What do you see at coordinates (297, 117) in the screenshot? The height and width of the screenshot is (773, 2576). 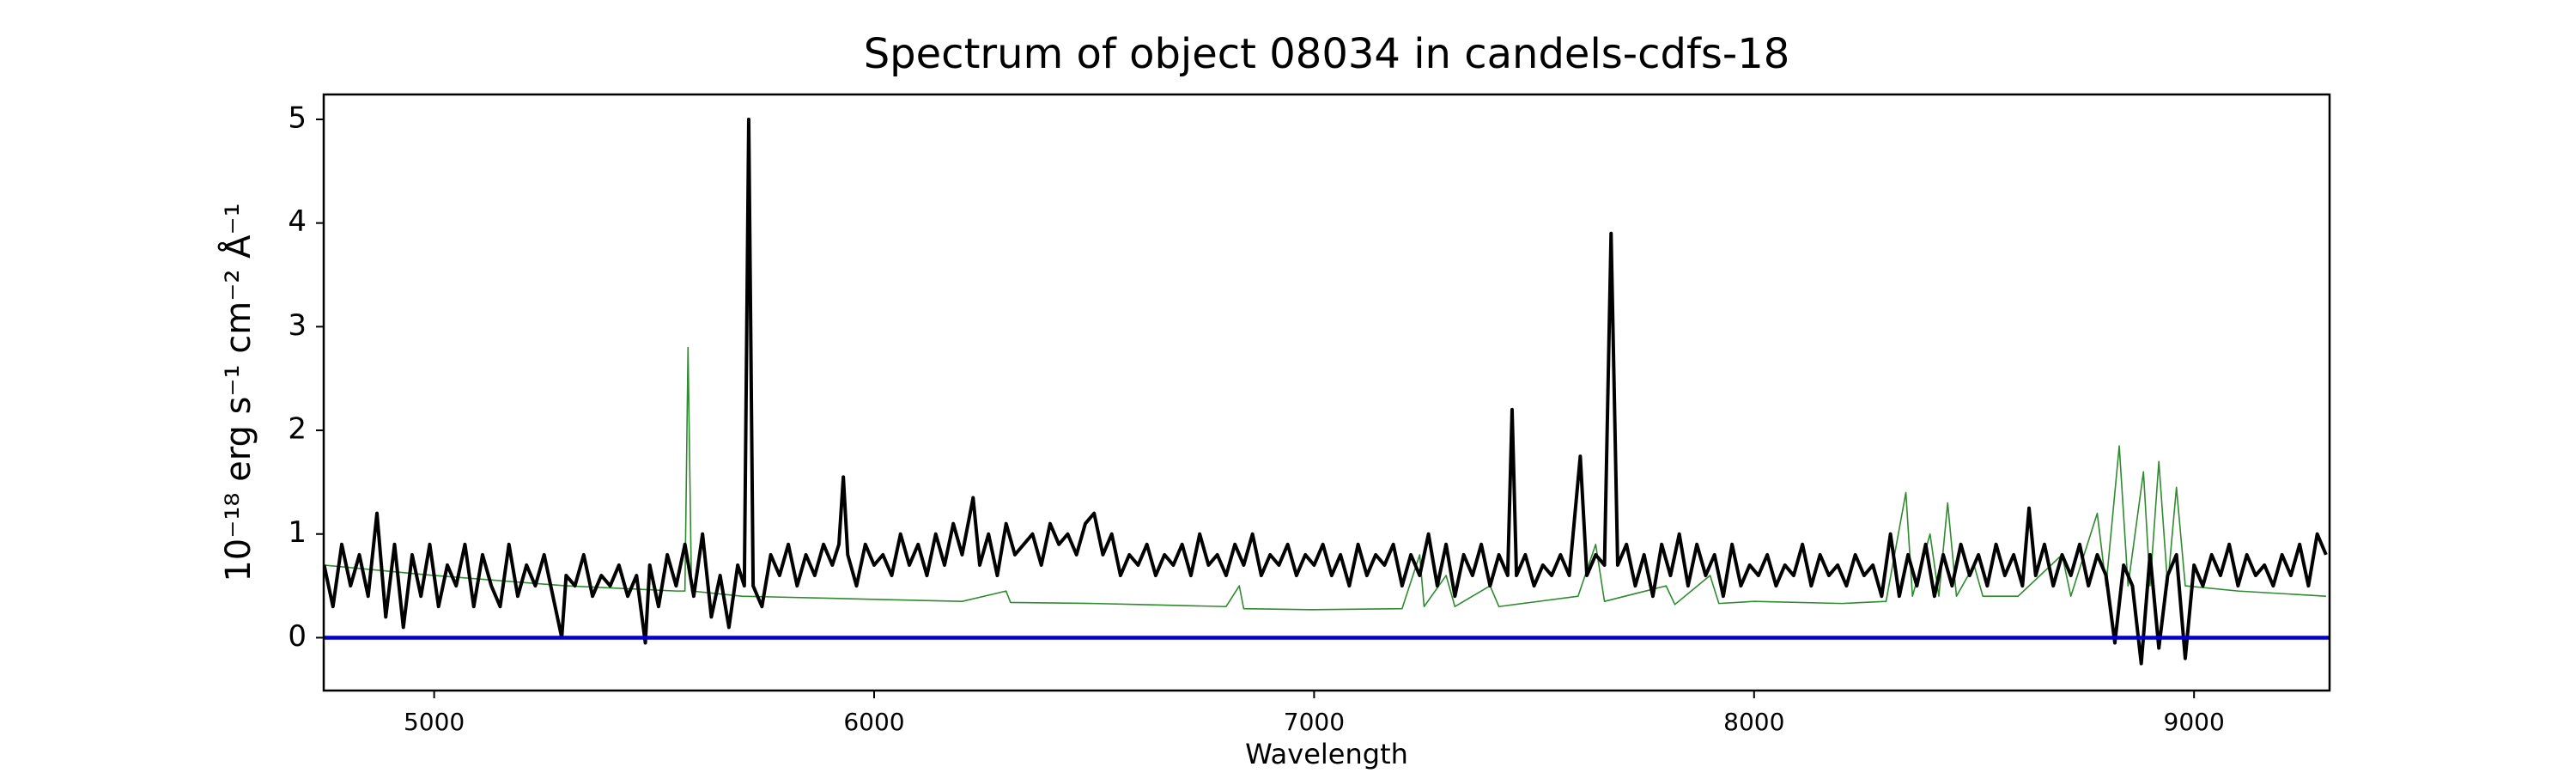 I see `y-tick-label: 5` at bounding box center [297, 117].